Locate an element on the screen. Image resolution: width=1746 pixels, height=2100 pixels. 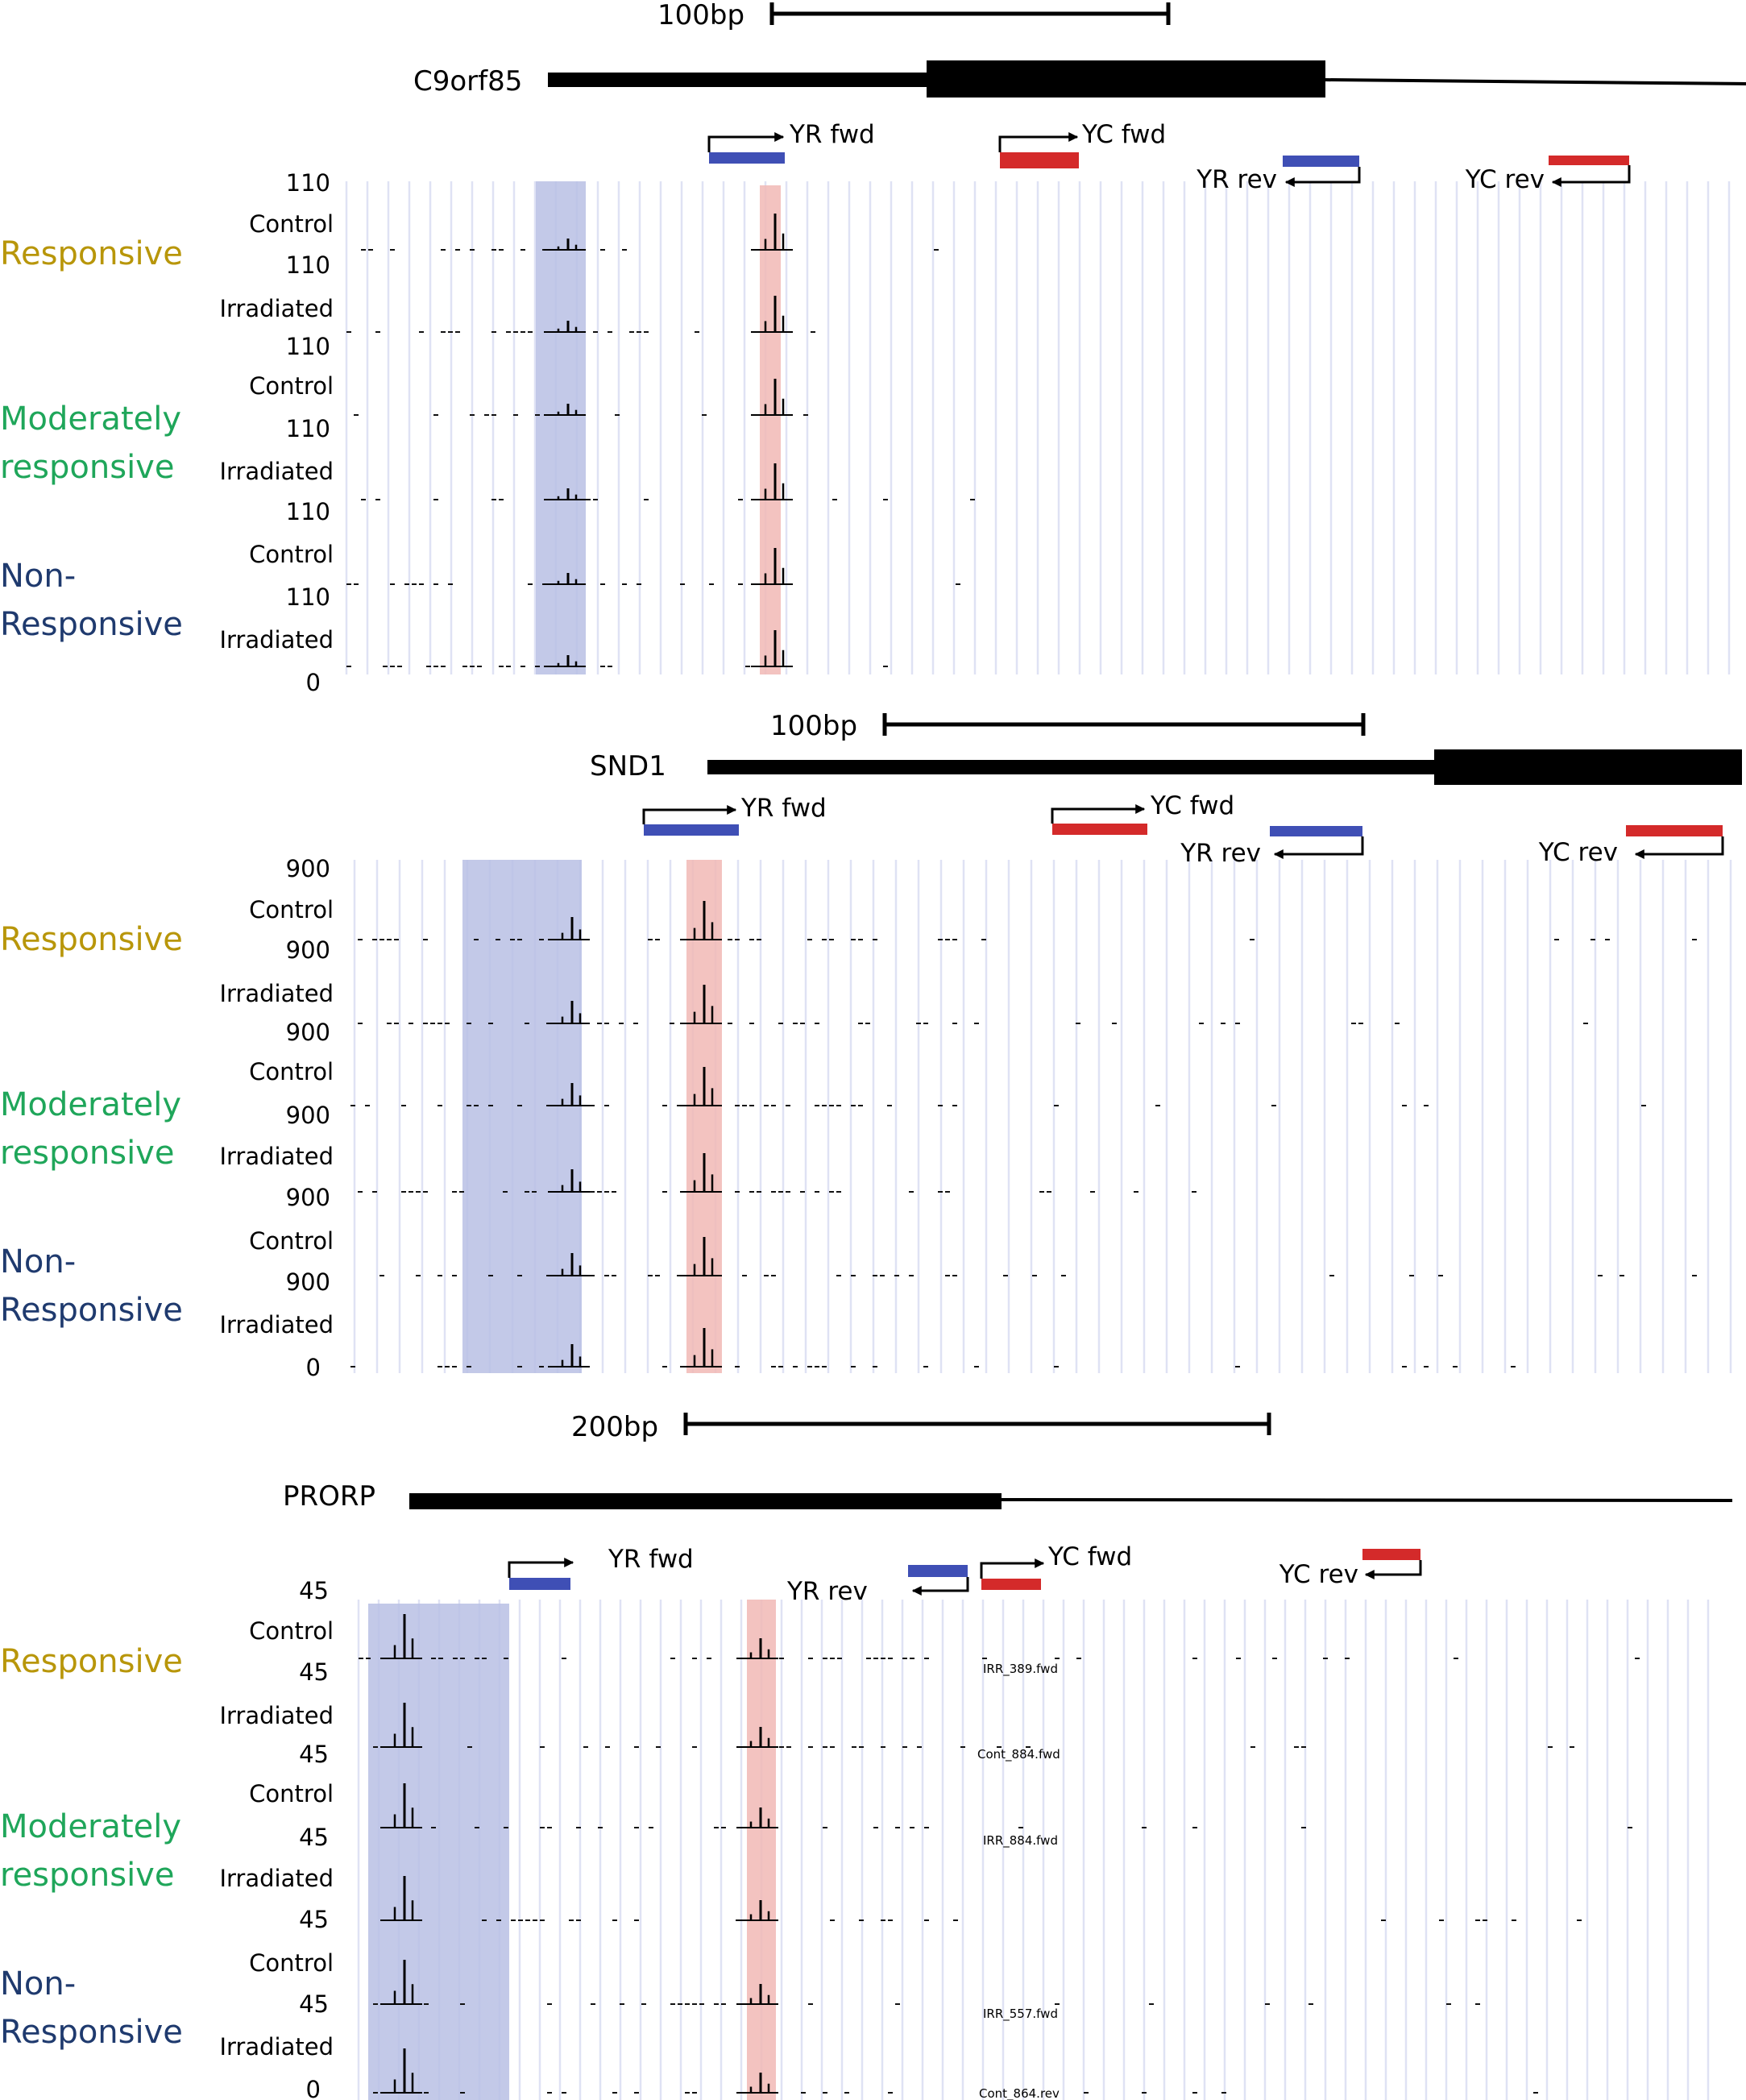
primer-yr-rev: YR rev is located at coordinates (1279, 175).